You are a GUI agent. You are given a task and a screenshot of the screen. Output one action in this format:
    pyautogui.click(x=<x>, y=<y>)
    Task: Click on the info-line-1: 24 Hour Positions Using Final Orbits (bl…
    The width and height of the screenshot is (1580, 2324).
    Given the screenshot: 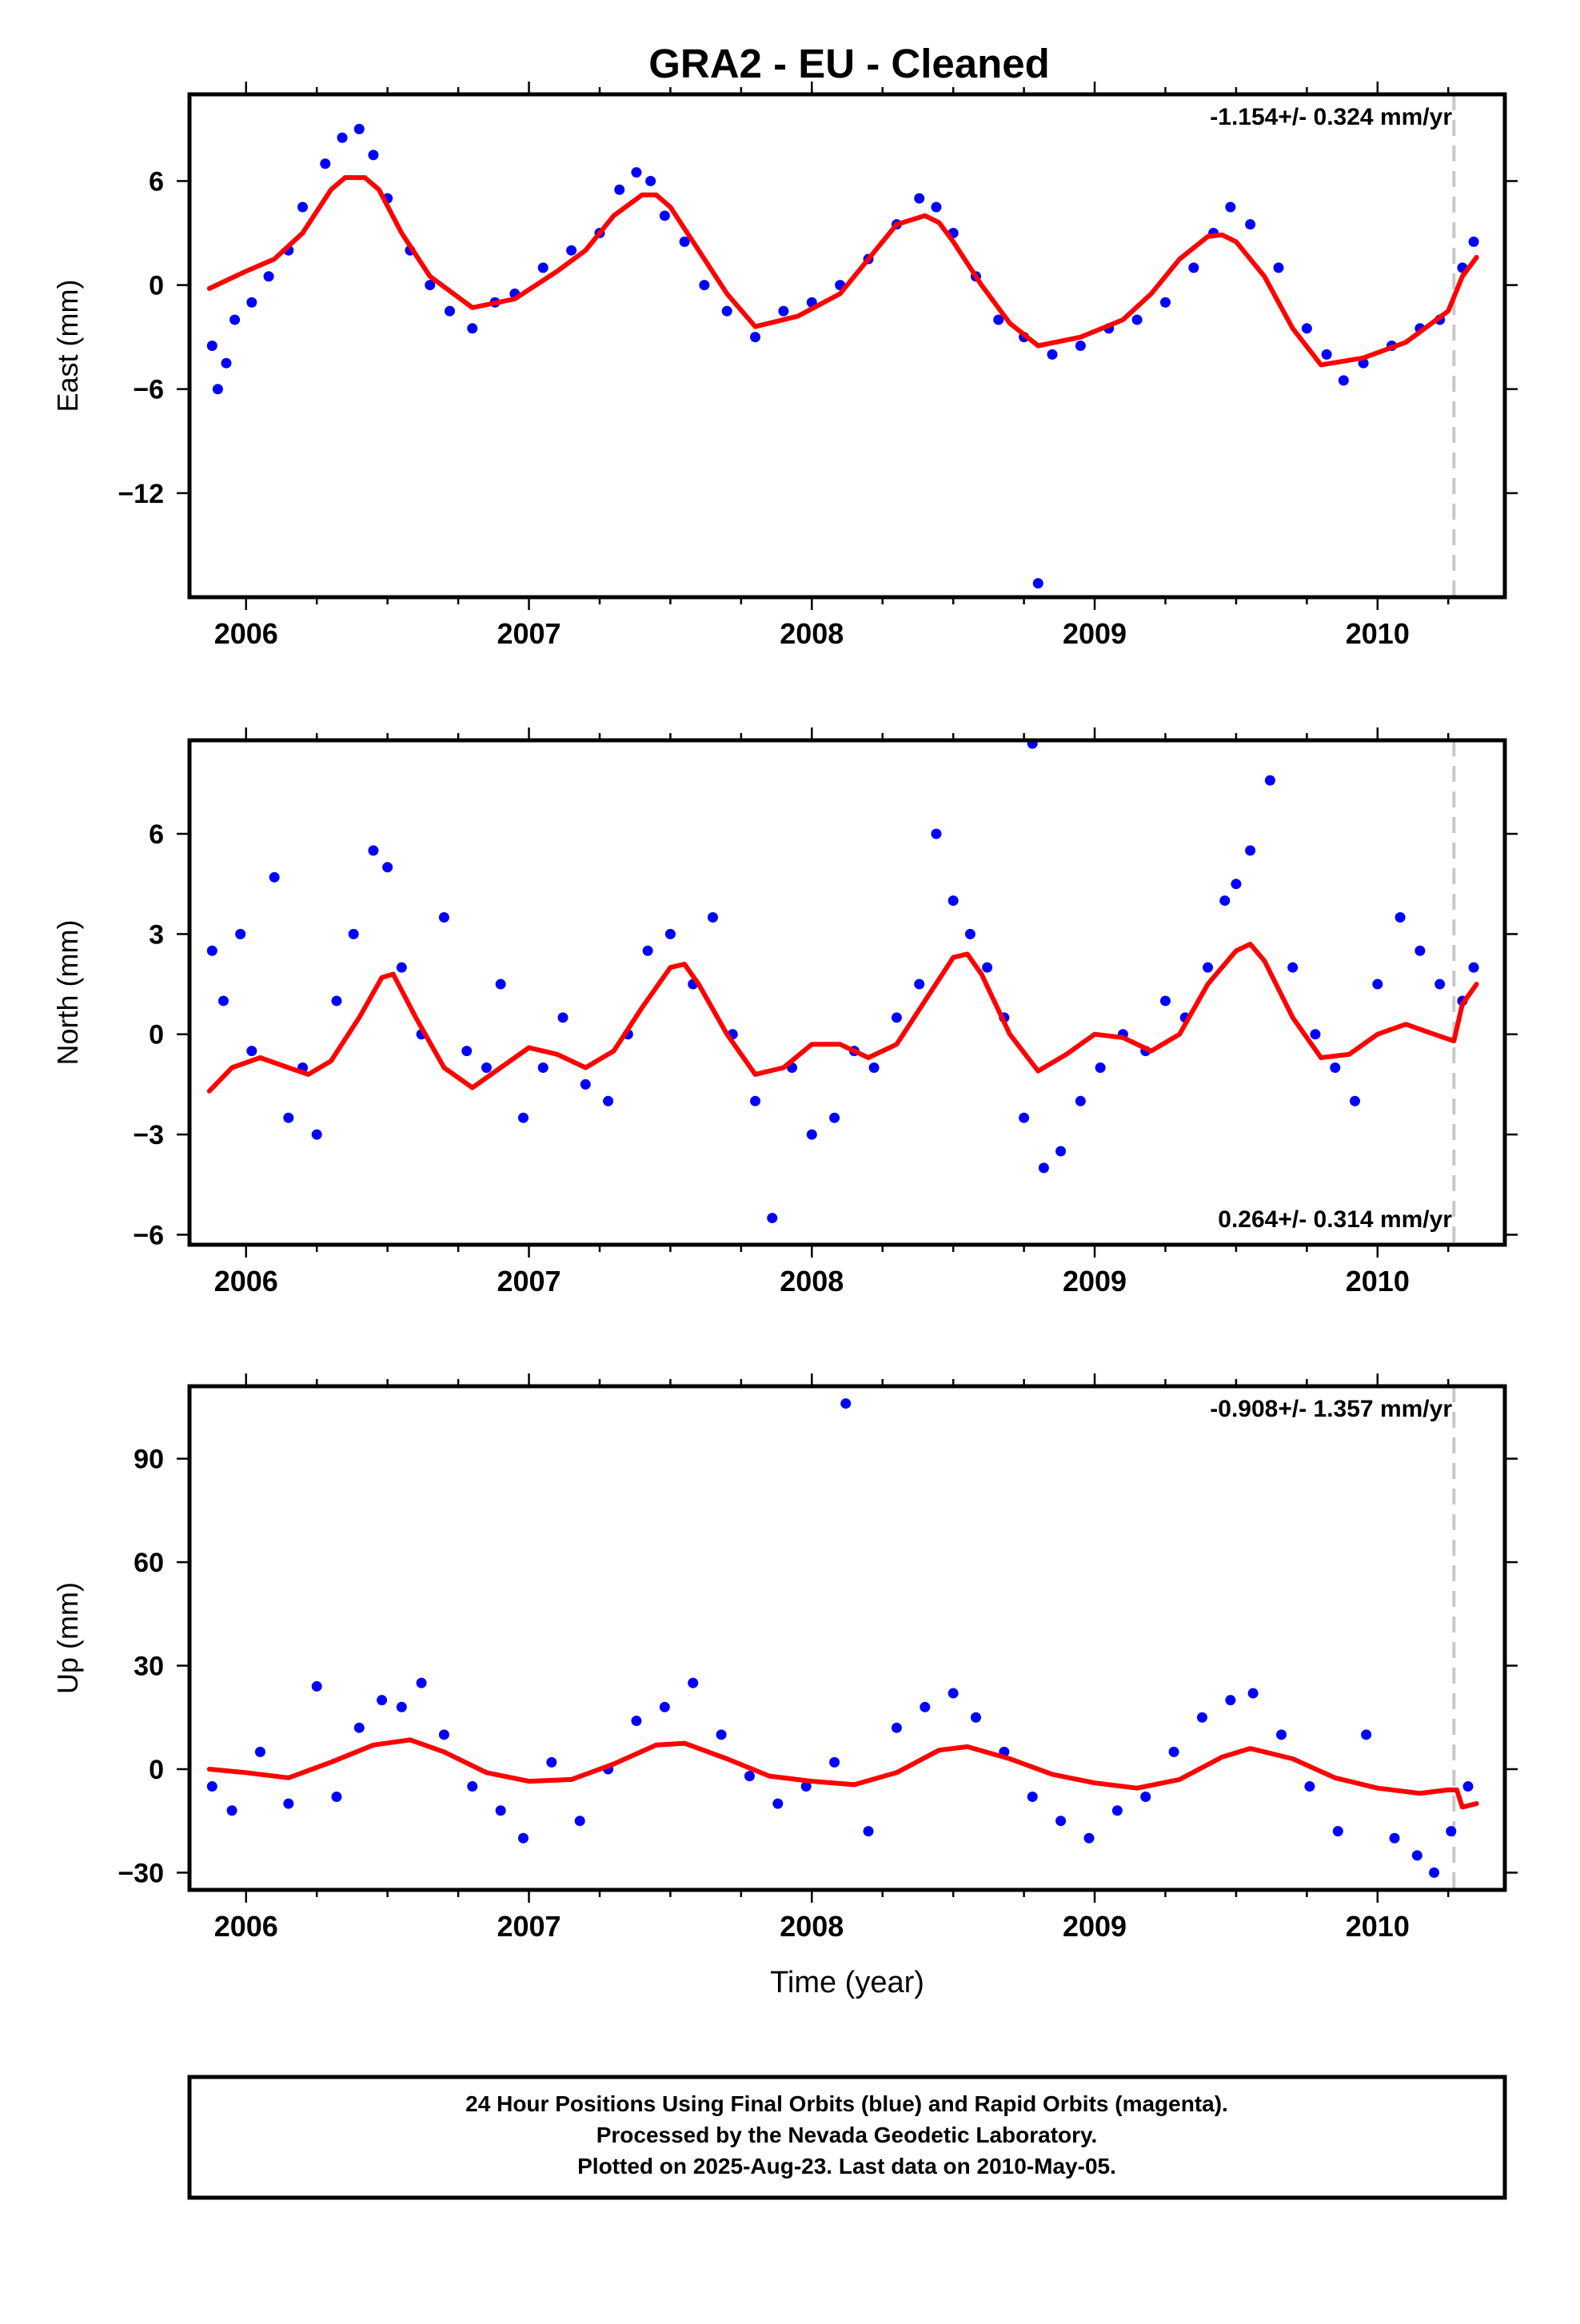 What is the action you would take?
    pyautogui.click(x=846, y=2103)
    